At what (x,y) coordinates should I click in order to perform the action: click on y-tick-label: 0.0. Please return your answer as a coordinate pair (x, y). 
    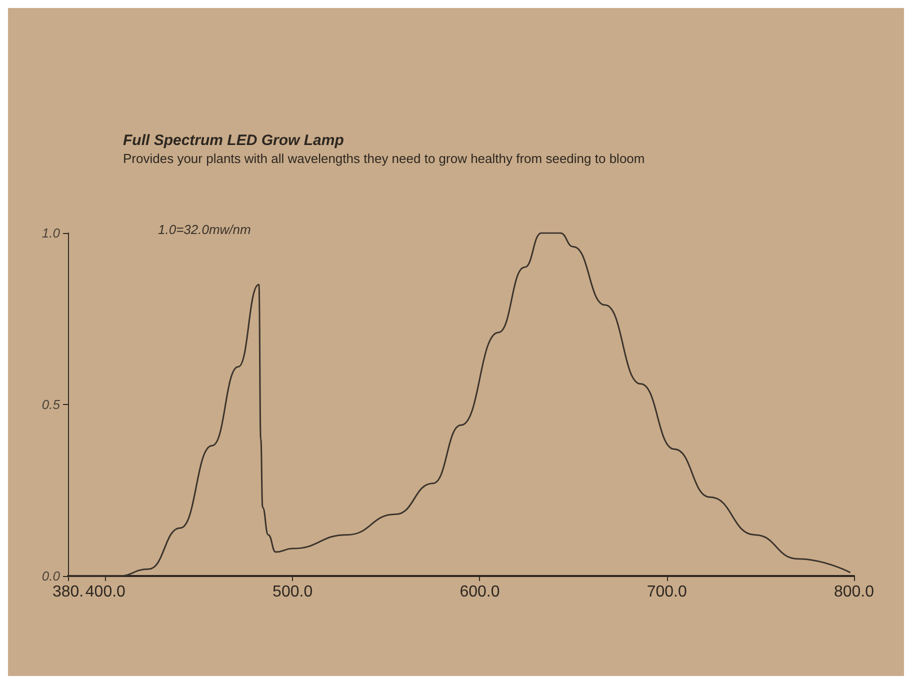
    Looking at the image, I should click on (51, 576).